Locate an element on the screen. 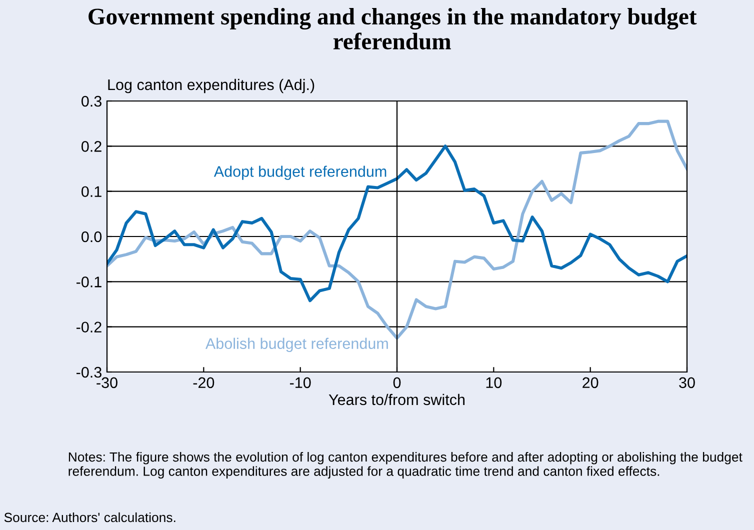 This screenshot has width=754, height=530. x-tick-label: 20 is located at coordinates (590, 382).